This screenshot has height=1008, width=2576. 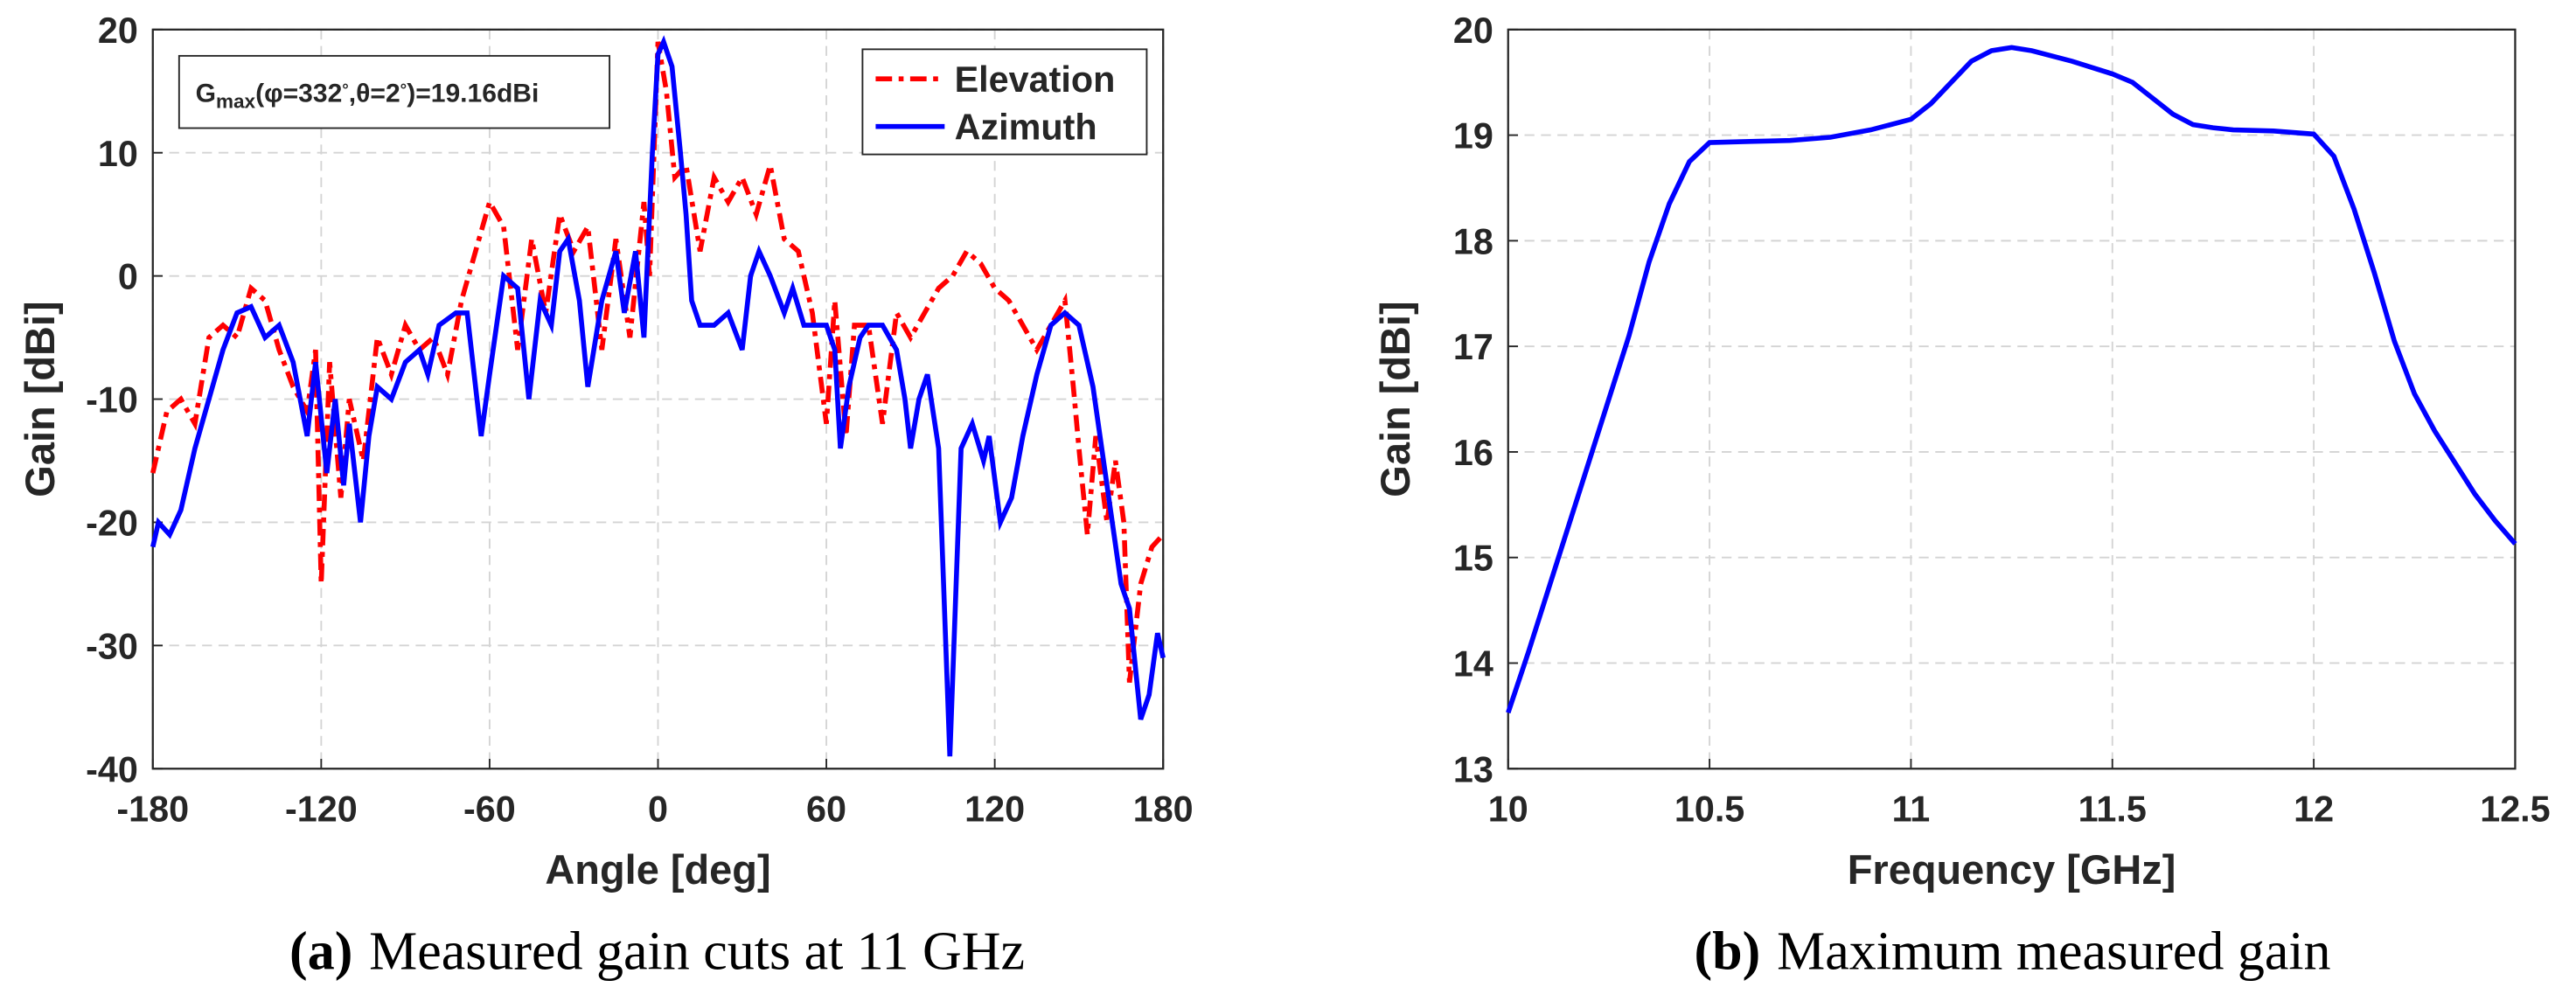 I want to click on y-tick-label: 10, so click(x=118, y=154).